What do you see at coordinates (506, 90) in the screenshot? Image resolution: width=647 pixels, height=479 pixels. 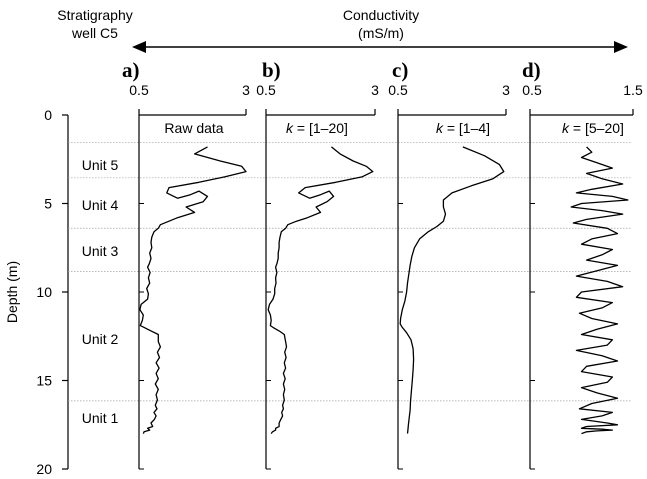 I see `panel-c-tick-max: 3` at bounding box center [506, 90].